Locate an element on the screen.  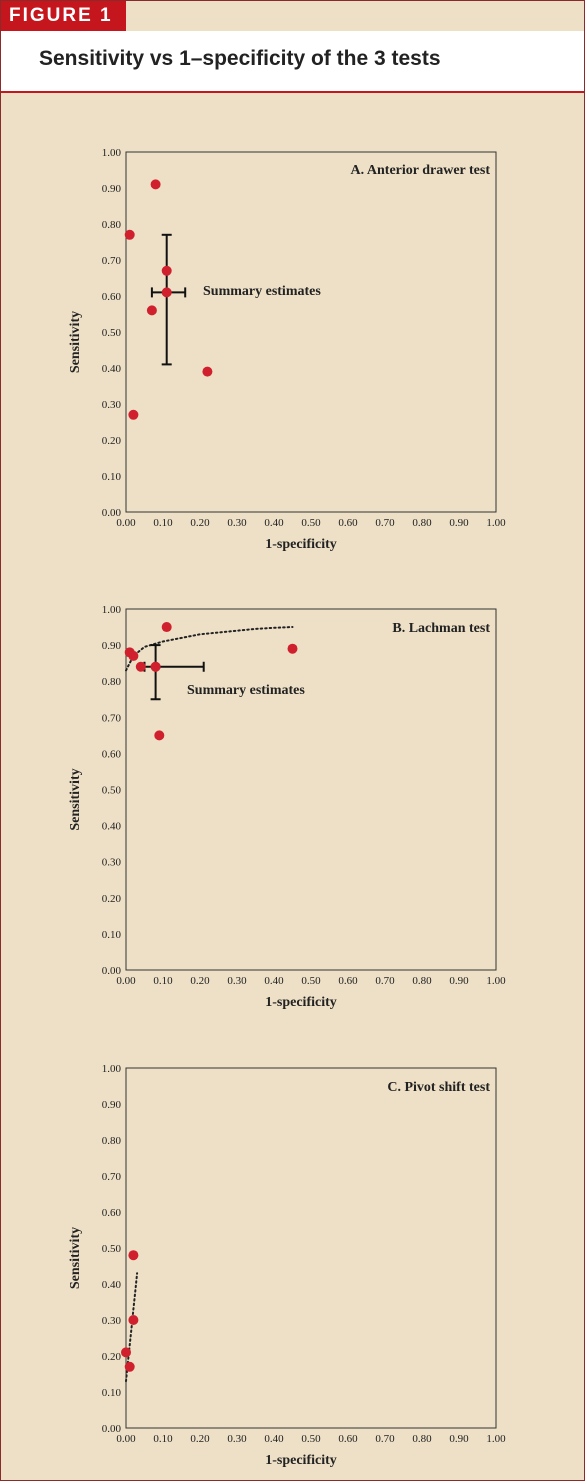
summary-error-bars is located at coordinates (168, 299).